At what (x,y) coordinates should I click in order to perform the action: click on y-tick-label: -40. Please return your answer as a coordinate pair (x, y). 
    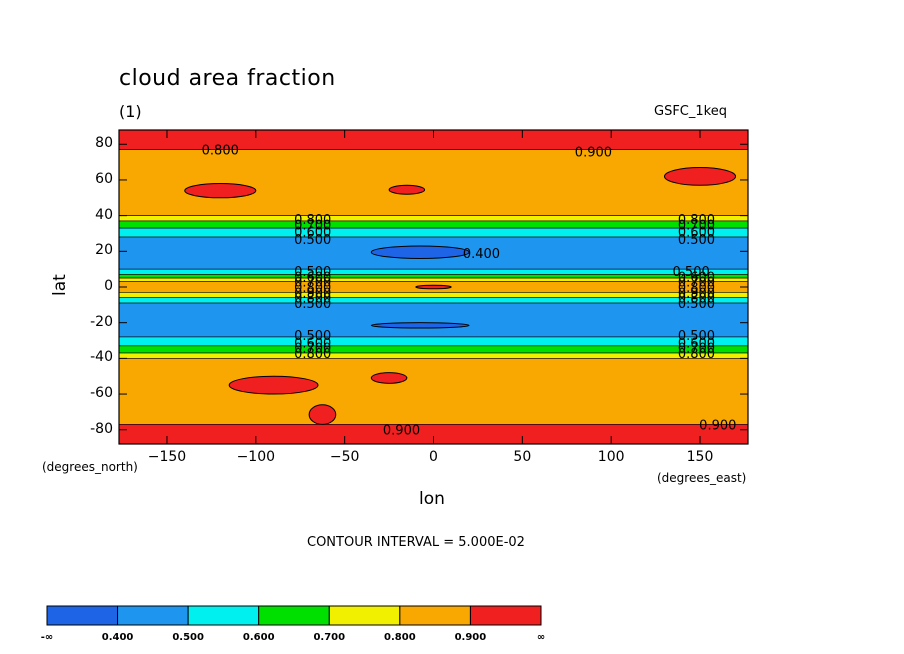
    Looking at the image, I should click on (101, 357).